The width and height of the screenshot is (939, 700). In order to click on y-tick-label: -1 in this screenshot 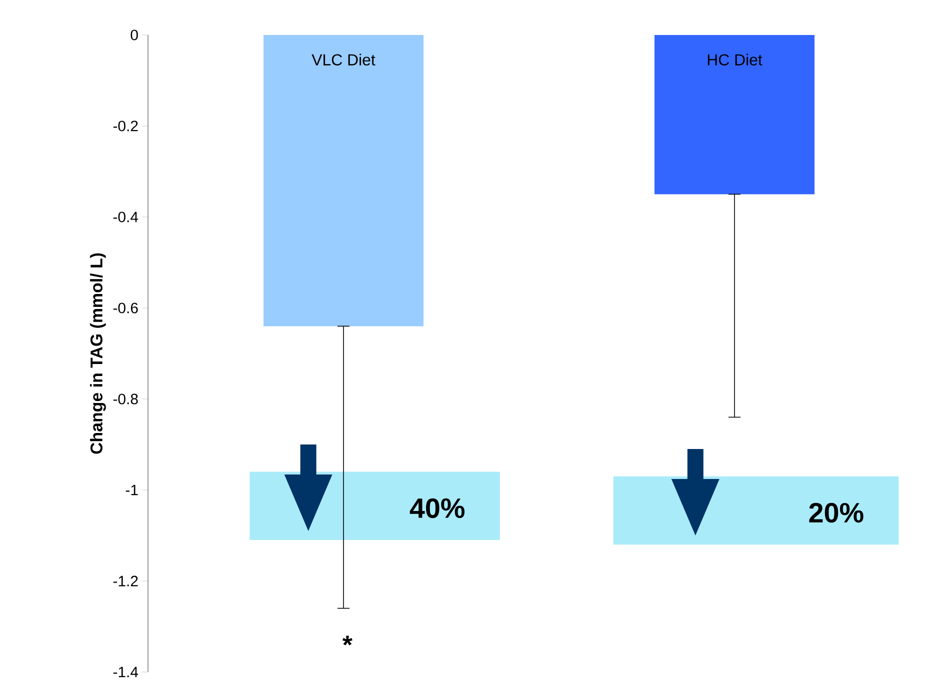, I will do `click(132, 490)`.